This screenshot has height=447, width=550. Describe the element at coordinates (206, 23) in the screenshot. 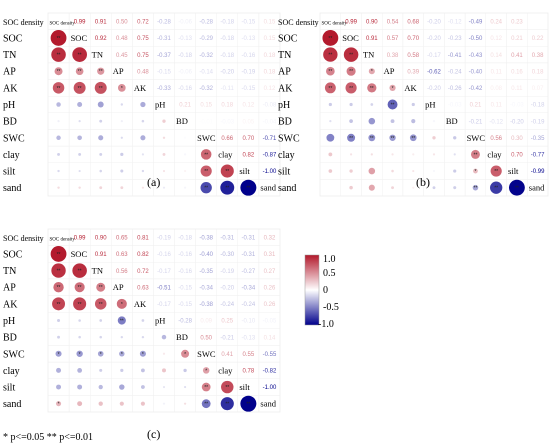

I see `correlation-value: -0.28` at that location.